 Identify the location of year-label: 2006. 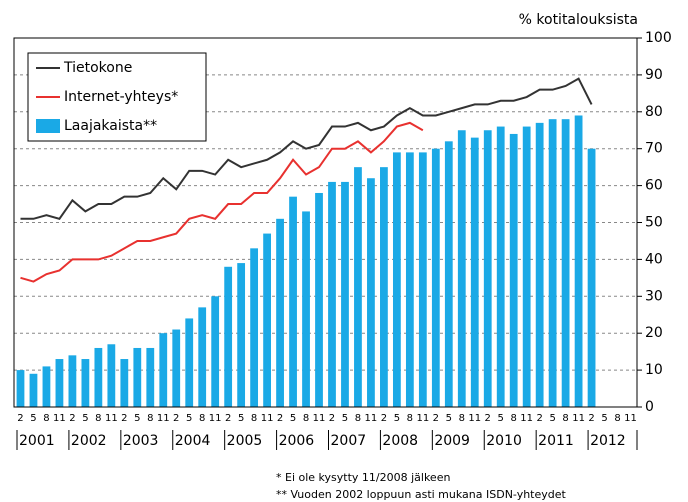
(297, 441).